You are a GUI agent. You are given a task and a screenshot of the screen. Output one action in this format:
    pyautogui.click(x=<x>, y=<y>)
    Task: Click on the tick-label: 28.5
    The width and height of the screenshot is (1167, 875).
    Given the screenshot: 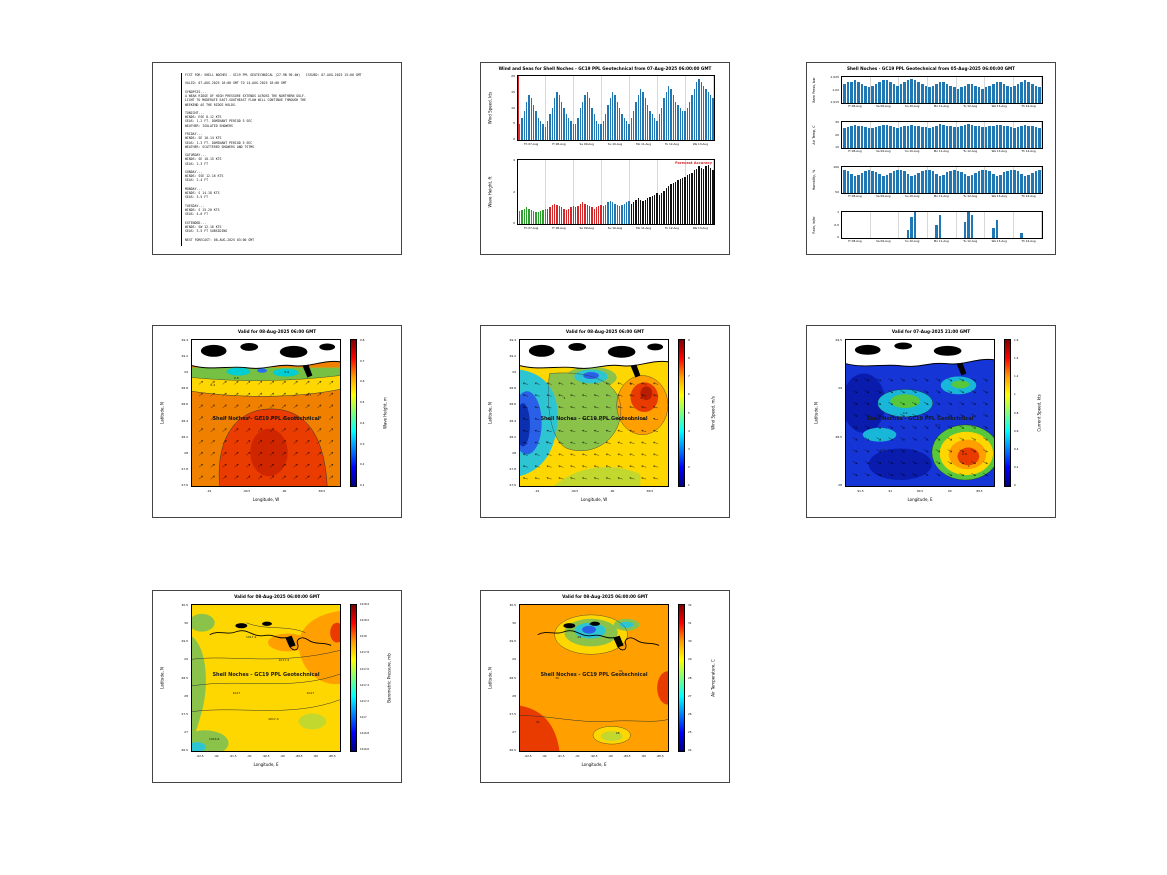 What is the action you would take?
    pyautogui.click(x=838, y=436)
    